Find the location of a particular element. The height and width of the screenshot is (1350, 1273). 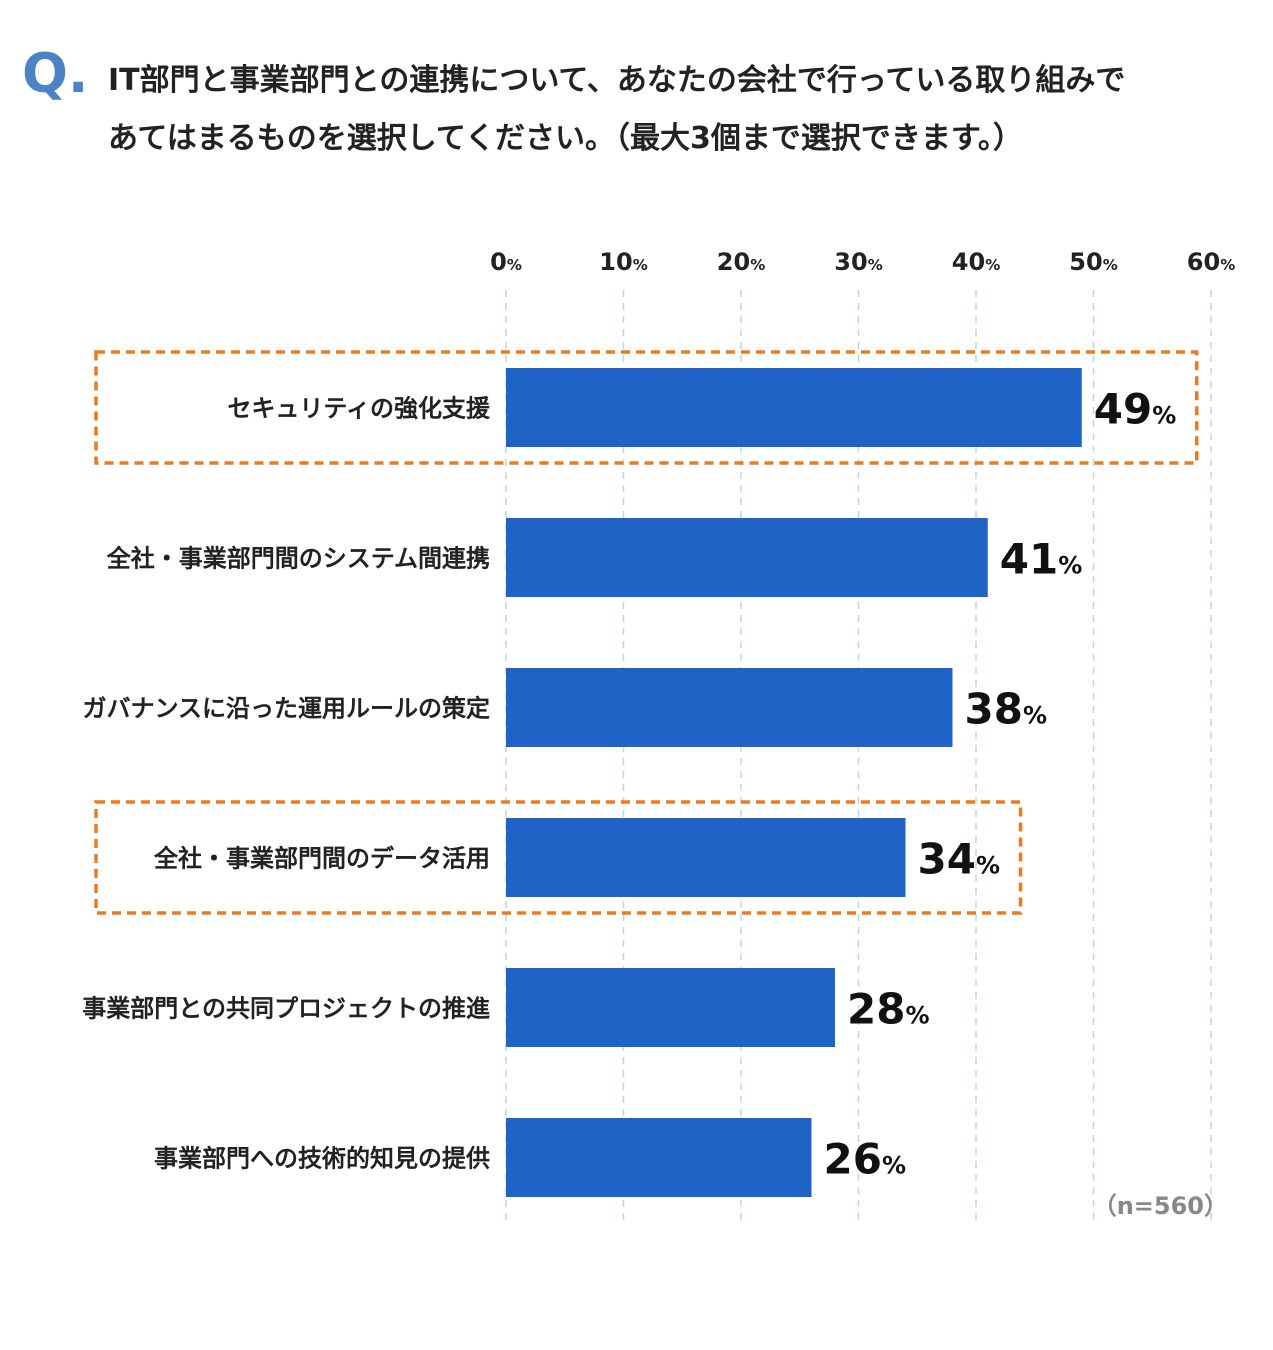

category-label-4: 事業部門との共同プロジェクトの推進 is located at coordinates (286, 1009).